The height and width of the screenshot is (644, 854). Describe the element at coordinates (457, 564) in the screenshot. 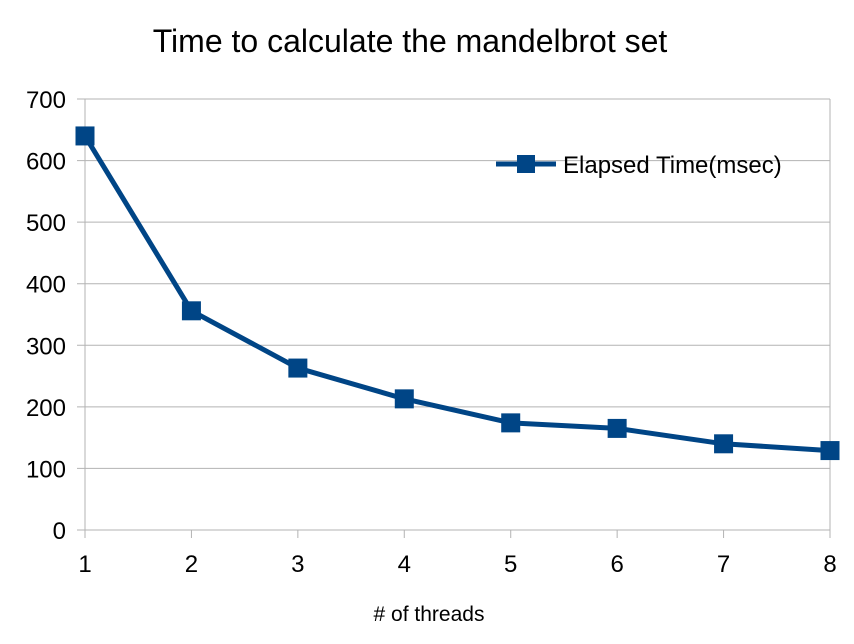

I see `x-tick-labels: 1 2 3 4 5 6 7 8` at that location.